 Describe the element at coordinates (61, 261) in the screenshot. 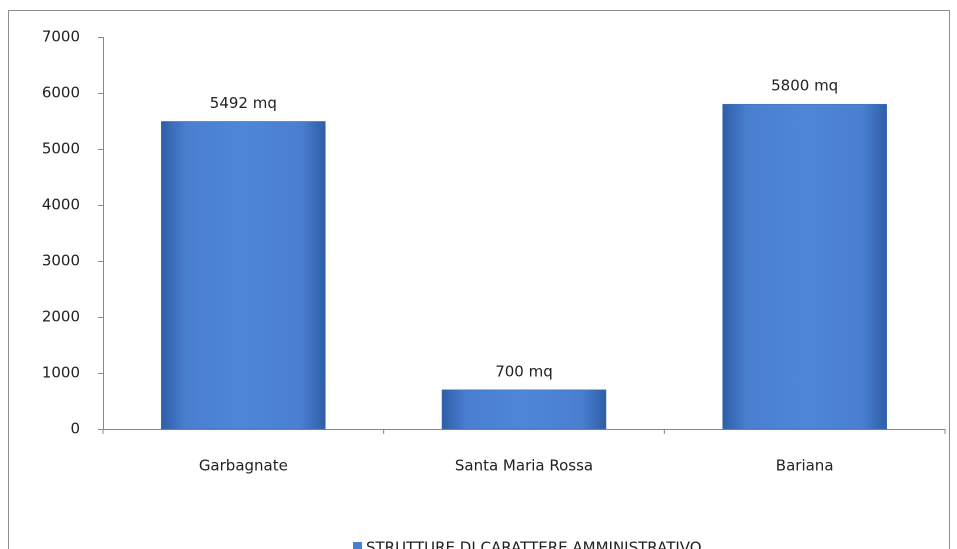

I see `y-tick-label: 3000` at that location.